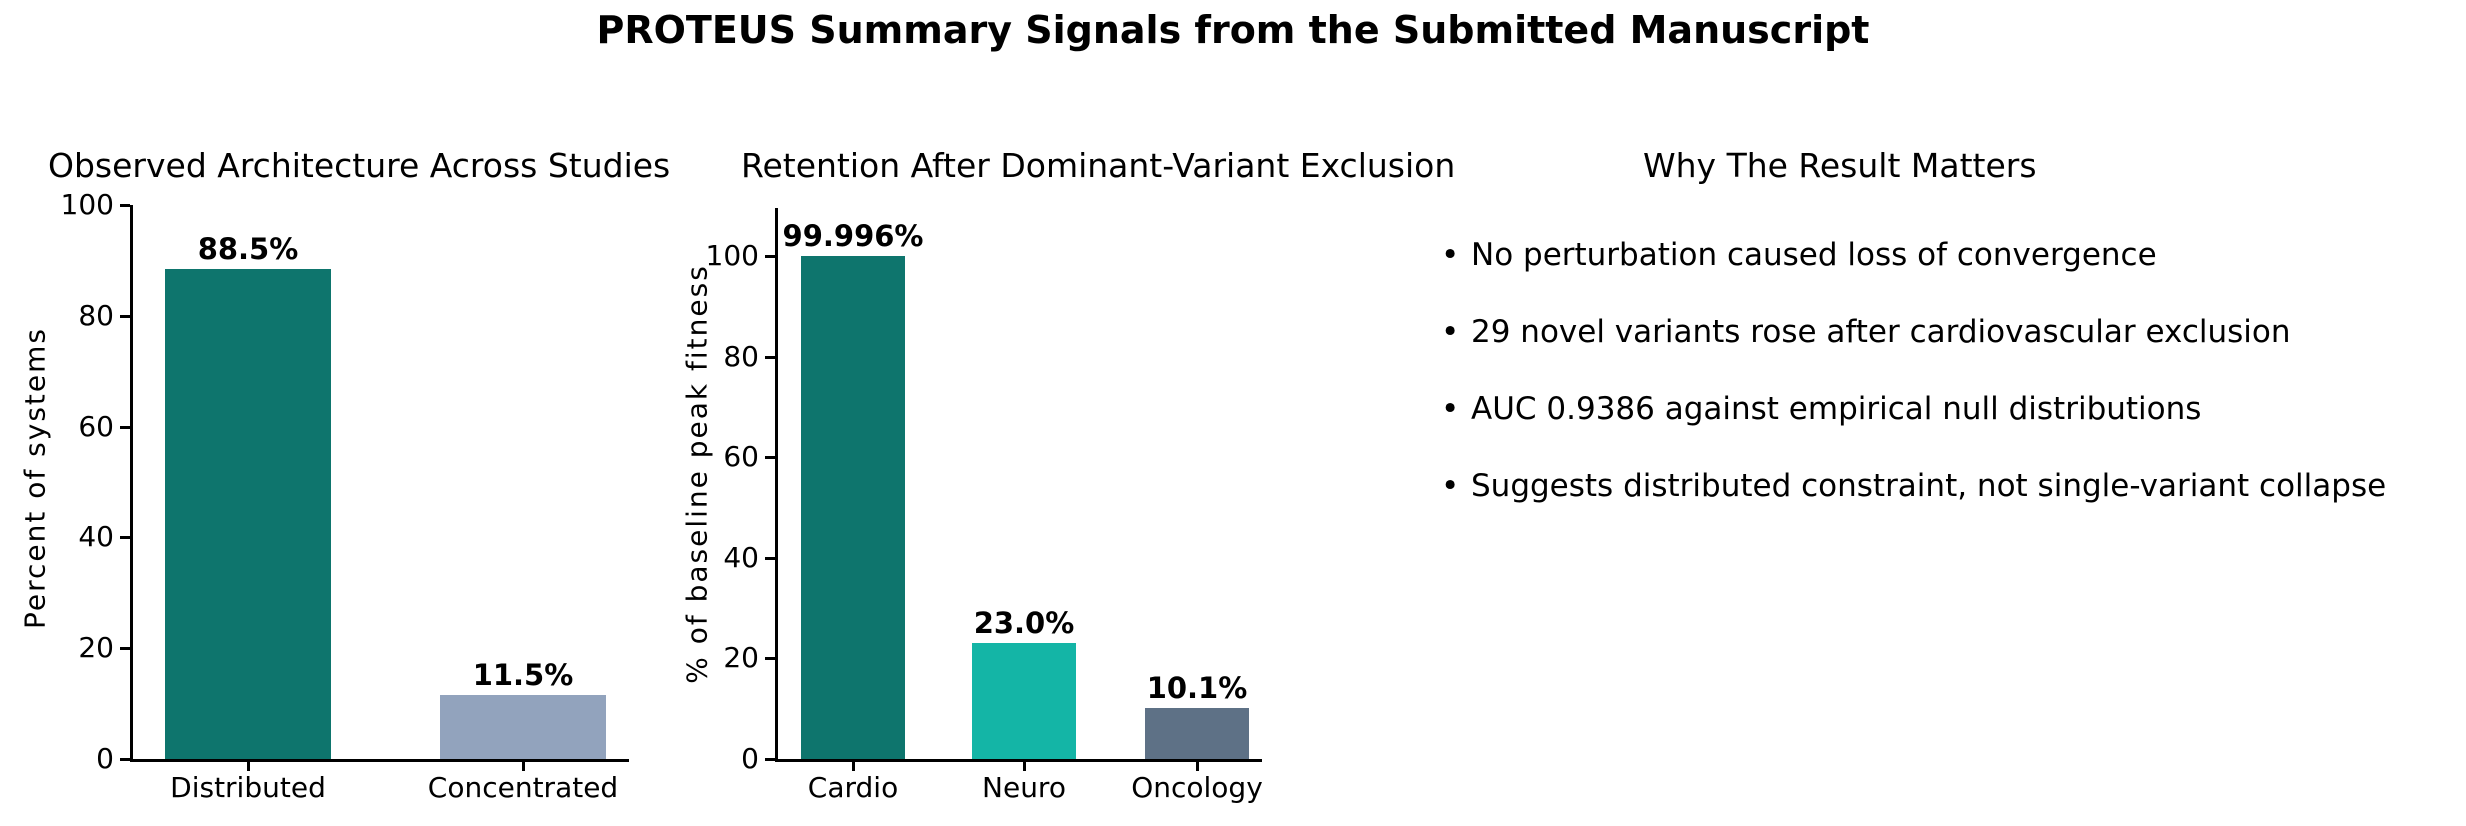 The image size is (2466, 826). What do you see at coordinates (1024, 701) in the screenshot?
I see `bar-neuro` at bounding box center [1024, 701].